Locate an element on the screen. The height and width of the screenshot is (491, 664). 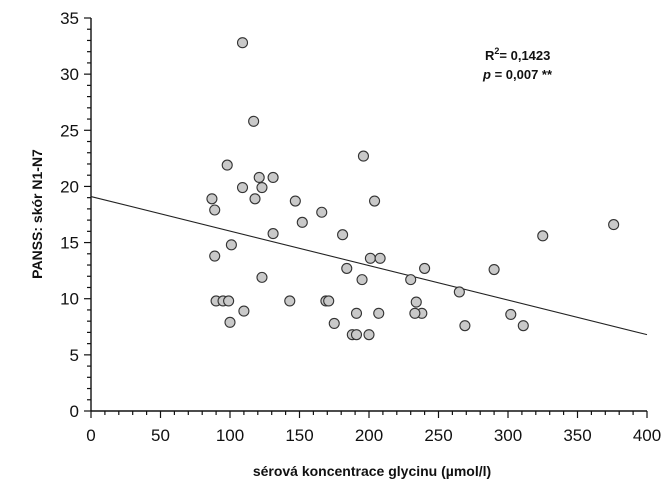
x-tick-label: 400 is located at coordinates (647, 435).